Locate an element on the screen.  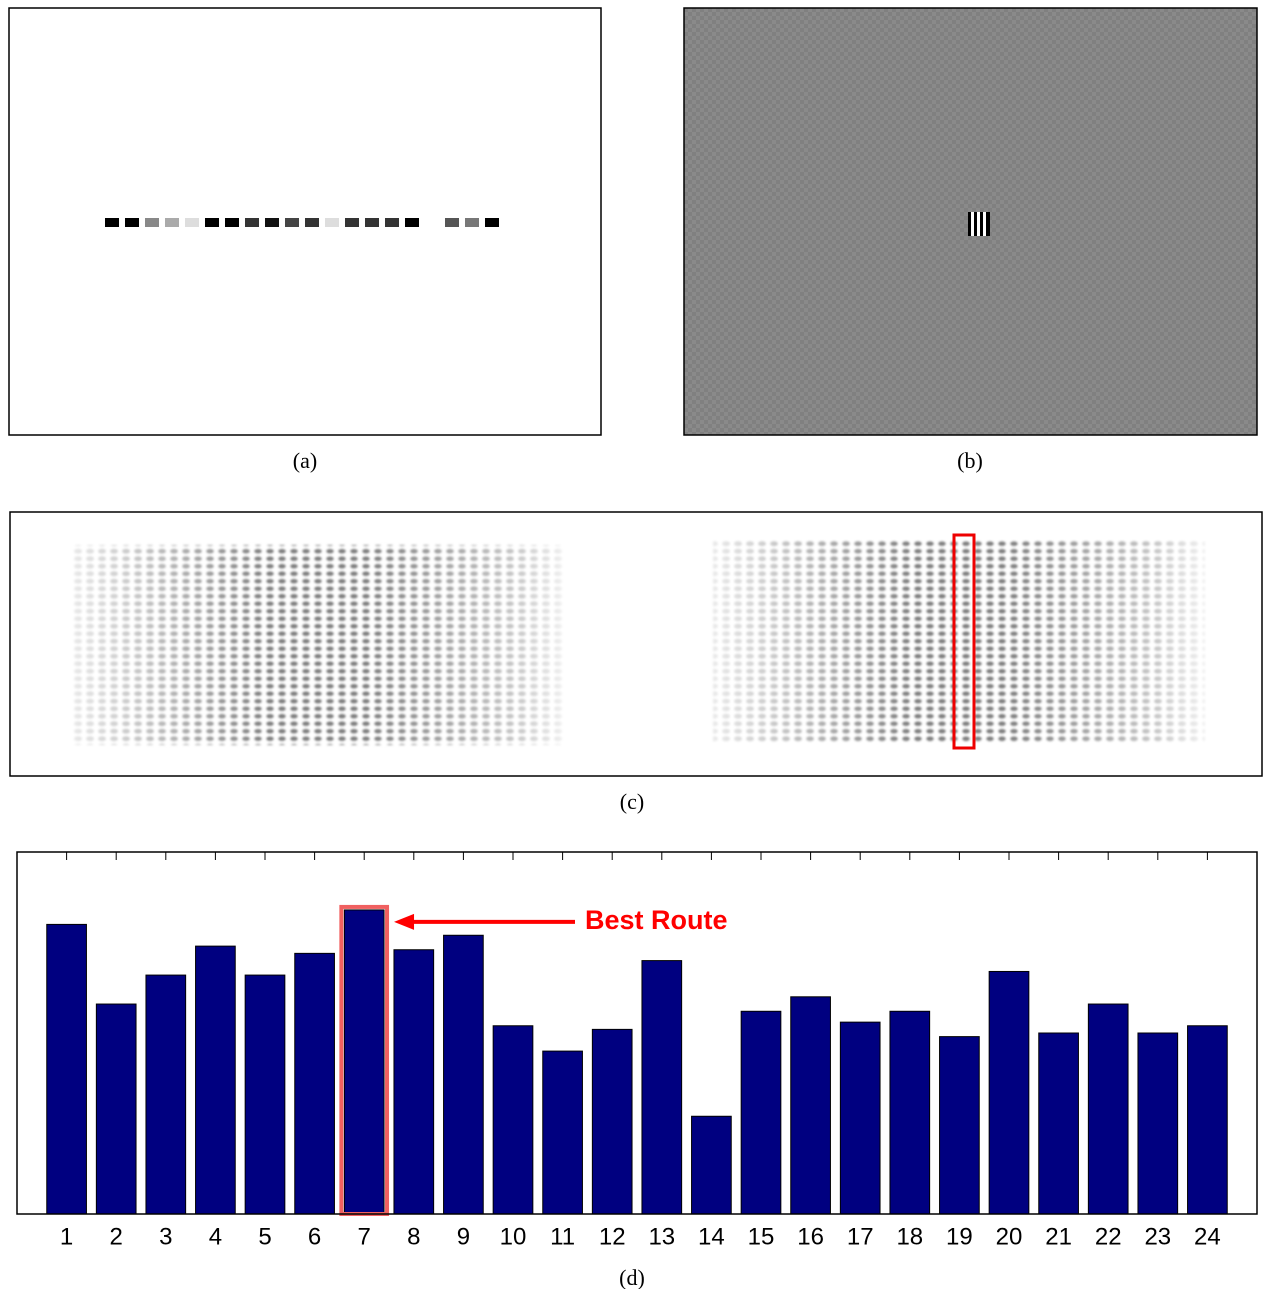
x-tick-label: 17 is located at coordinates (860, 1236).